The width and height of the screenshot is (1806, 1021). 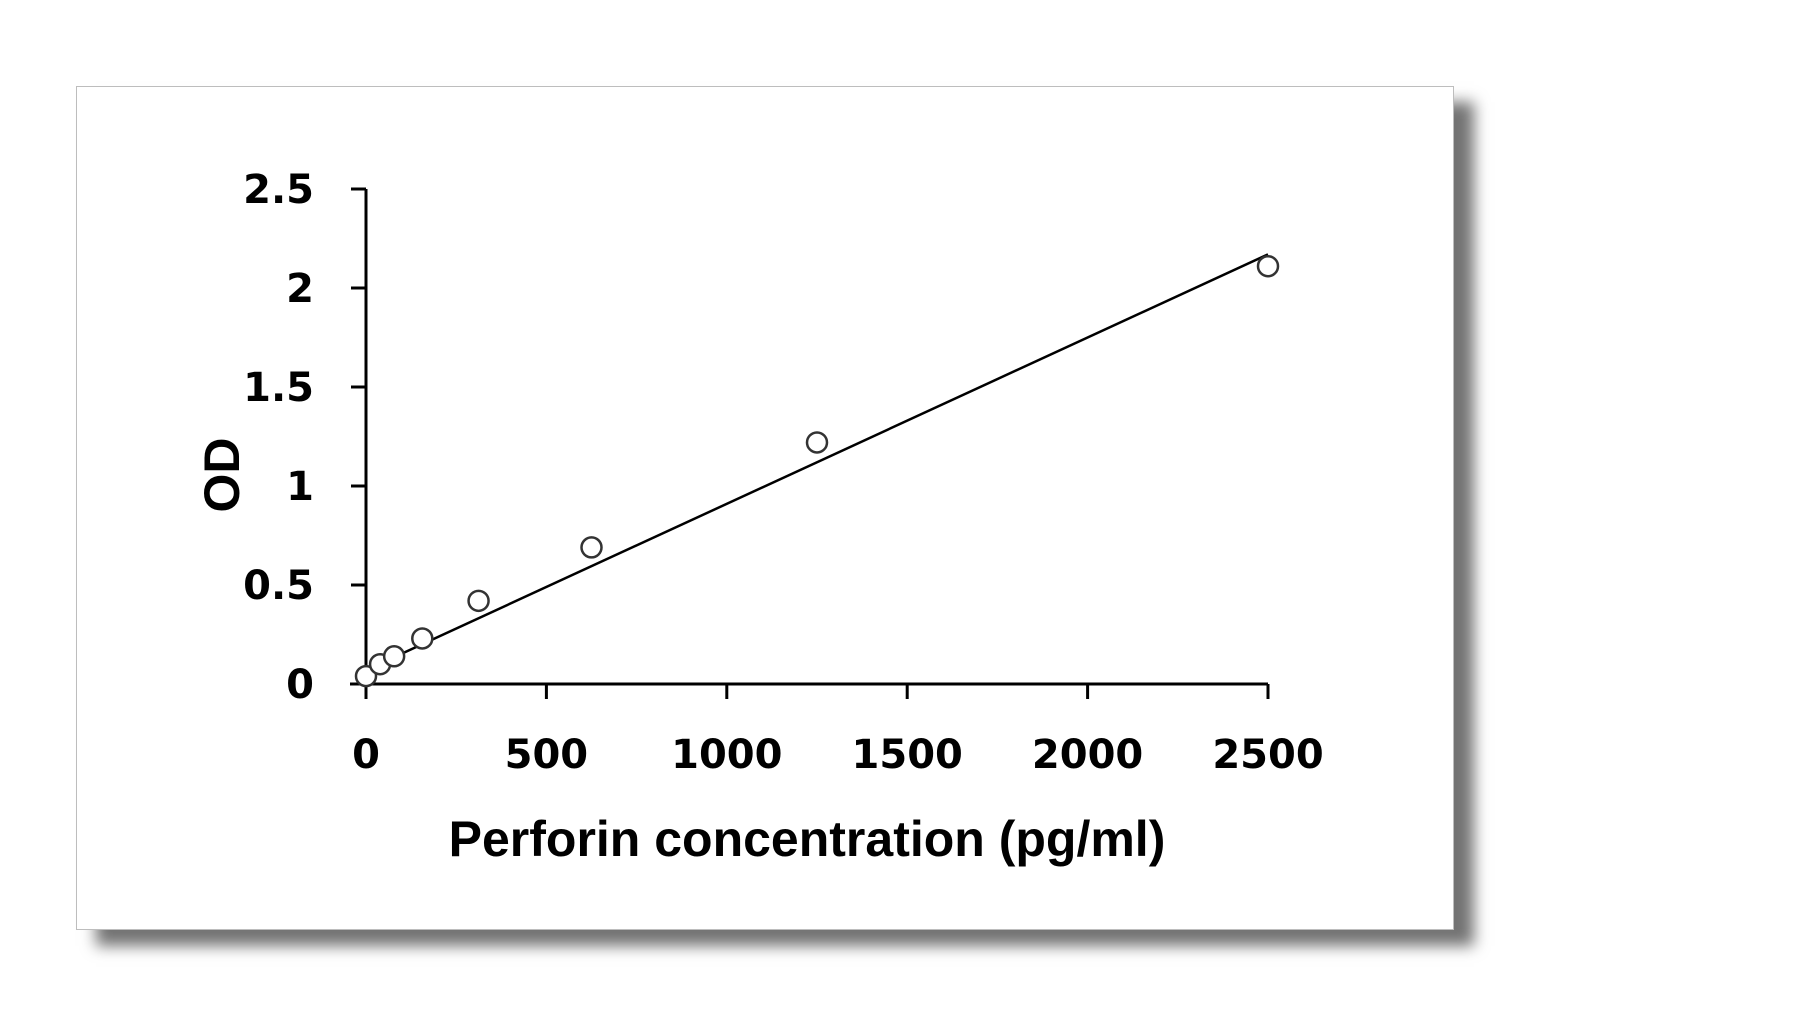 I want to click on x-axis-title: Perforin concentration (pg/ml), so click(x=807, y=839).